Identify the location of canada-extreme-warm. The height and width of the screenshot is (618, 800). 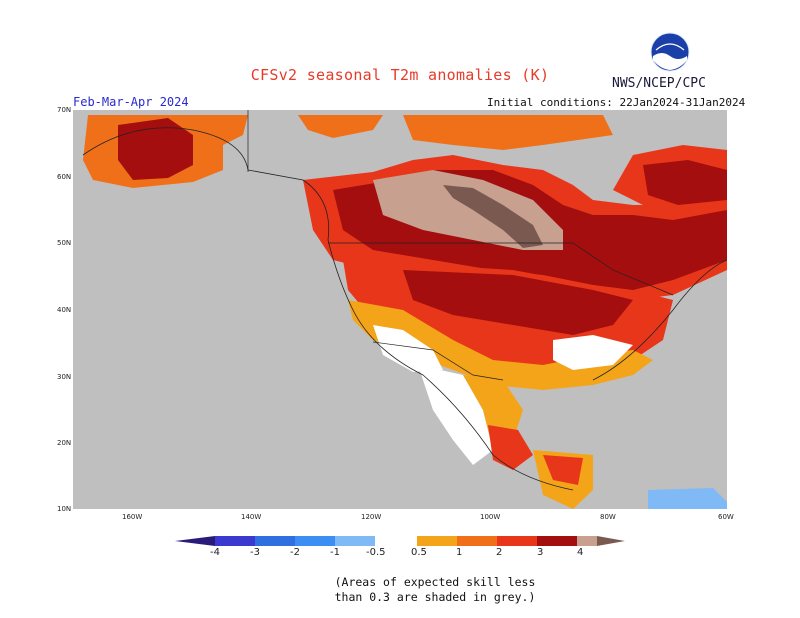
(493, 216).